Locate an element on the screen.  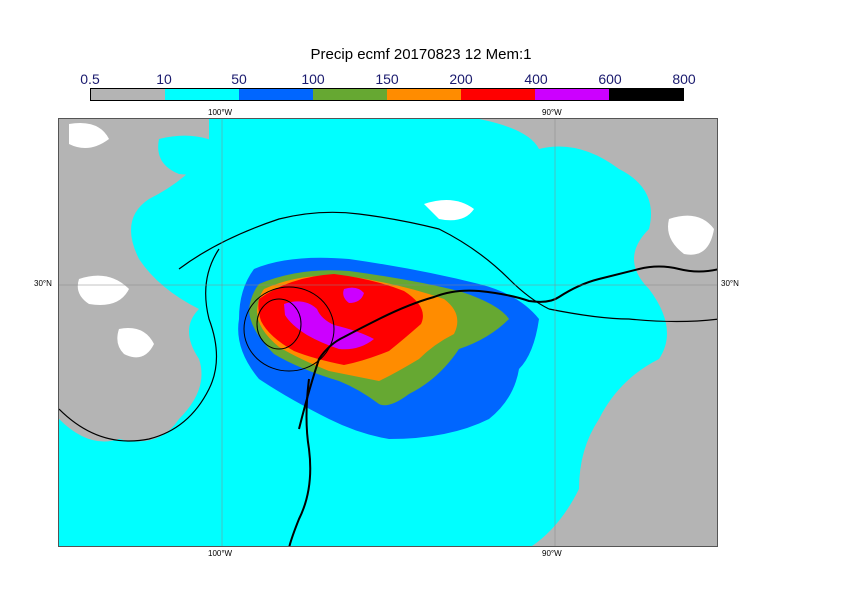
legend-label-7: 600 is located at coordinates (610, 79).